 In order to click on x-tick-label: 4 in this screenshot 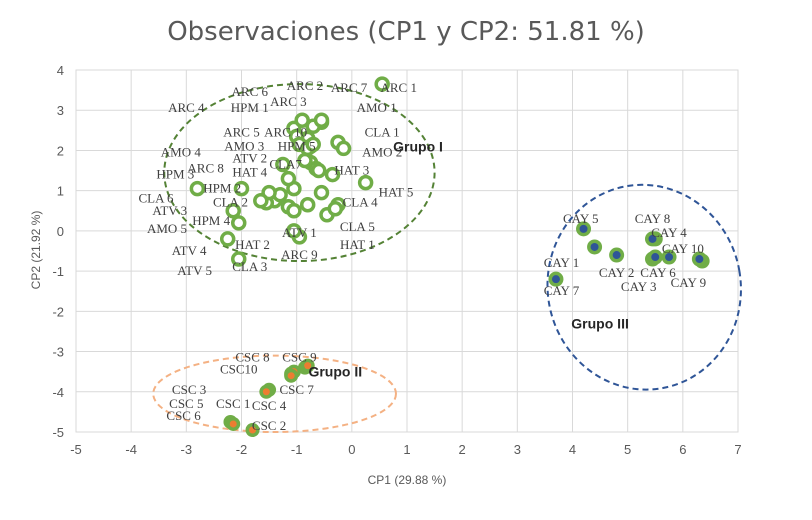, I will do `click(572, 449)`.